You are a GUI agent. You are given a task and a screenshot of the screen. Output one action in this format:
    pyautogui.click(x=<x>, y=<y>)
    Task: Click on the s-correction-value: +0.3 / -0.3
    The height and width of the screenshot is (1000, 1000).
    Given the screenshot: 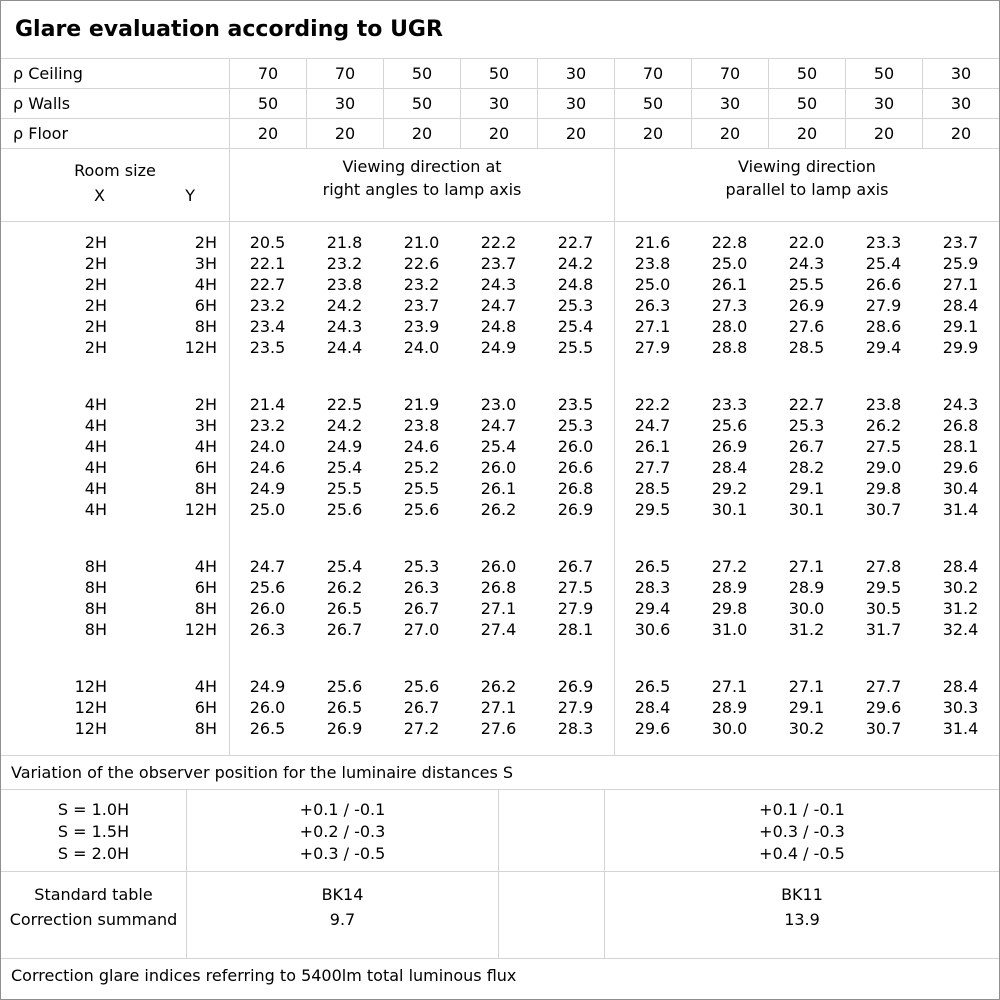 What is the action you would take?
    pyautogui.click(x=802, y=831)
    